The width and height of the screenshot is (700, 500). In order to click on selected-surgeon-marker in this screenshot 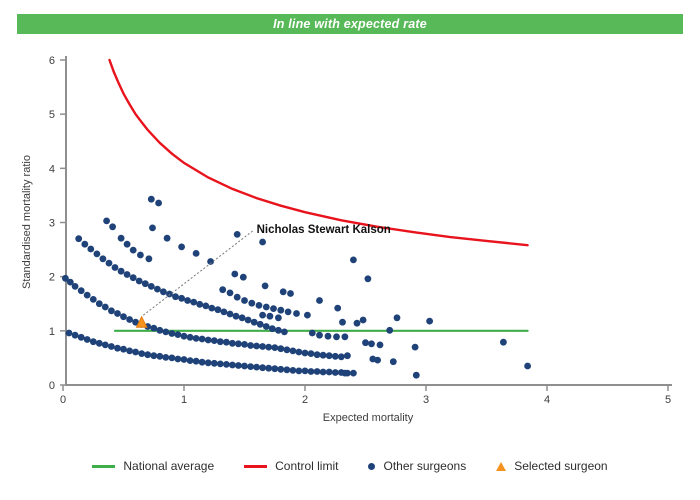, I will do `click(141, 321)`.